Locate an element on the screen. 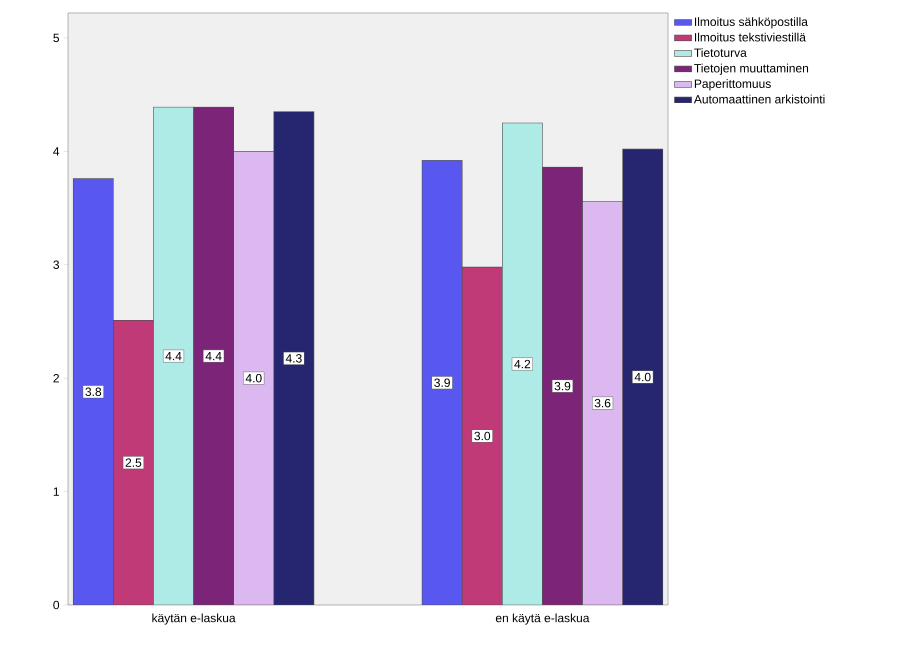 The image size is (904, 653). y-tick-label: 2 is located at coordinates (56, 378).